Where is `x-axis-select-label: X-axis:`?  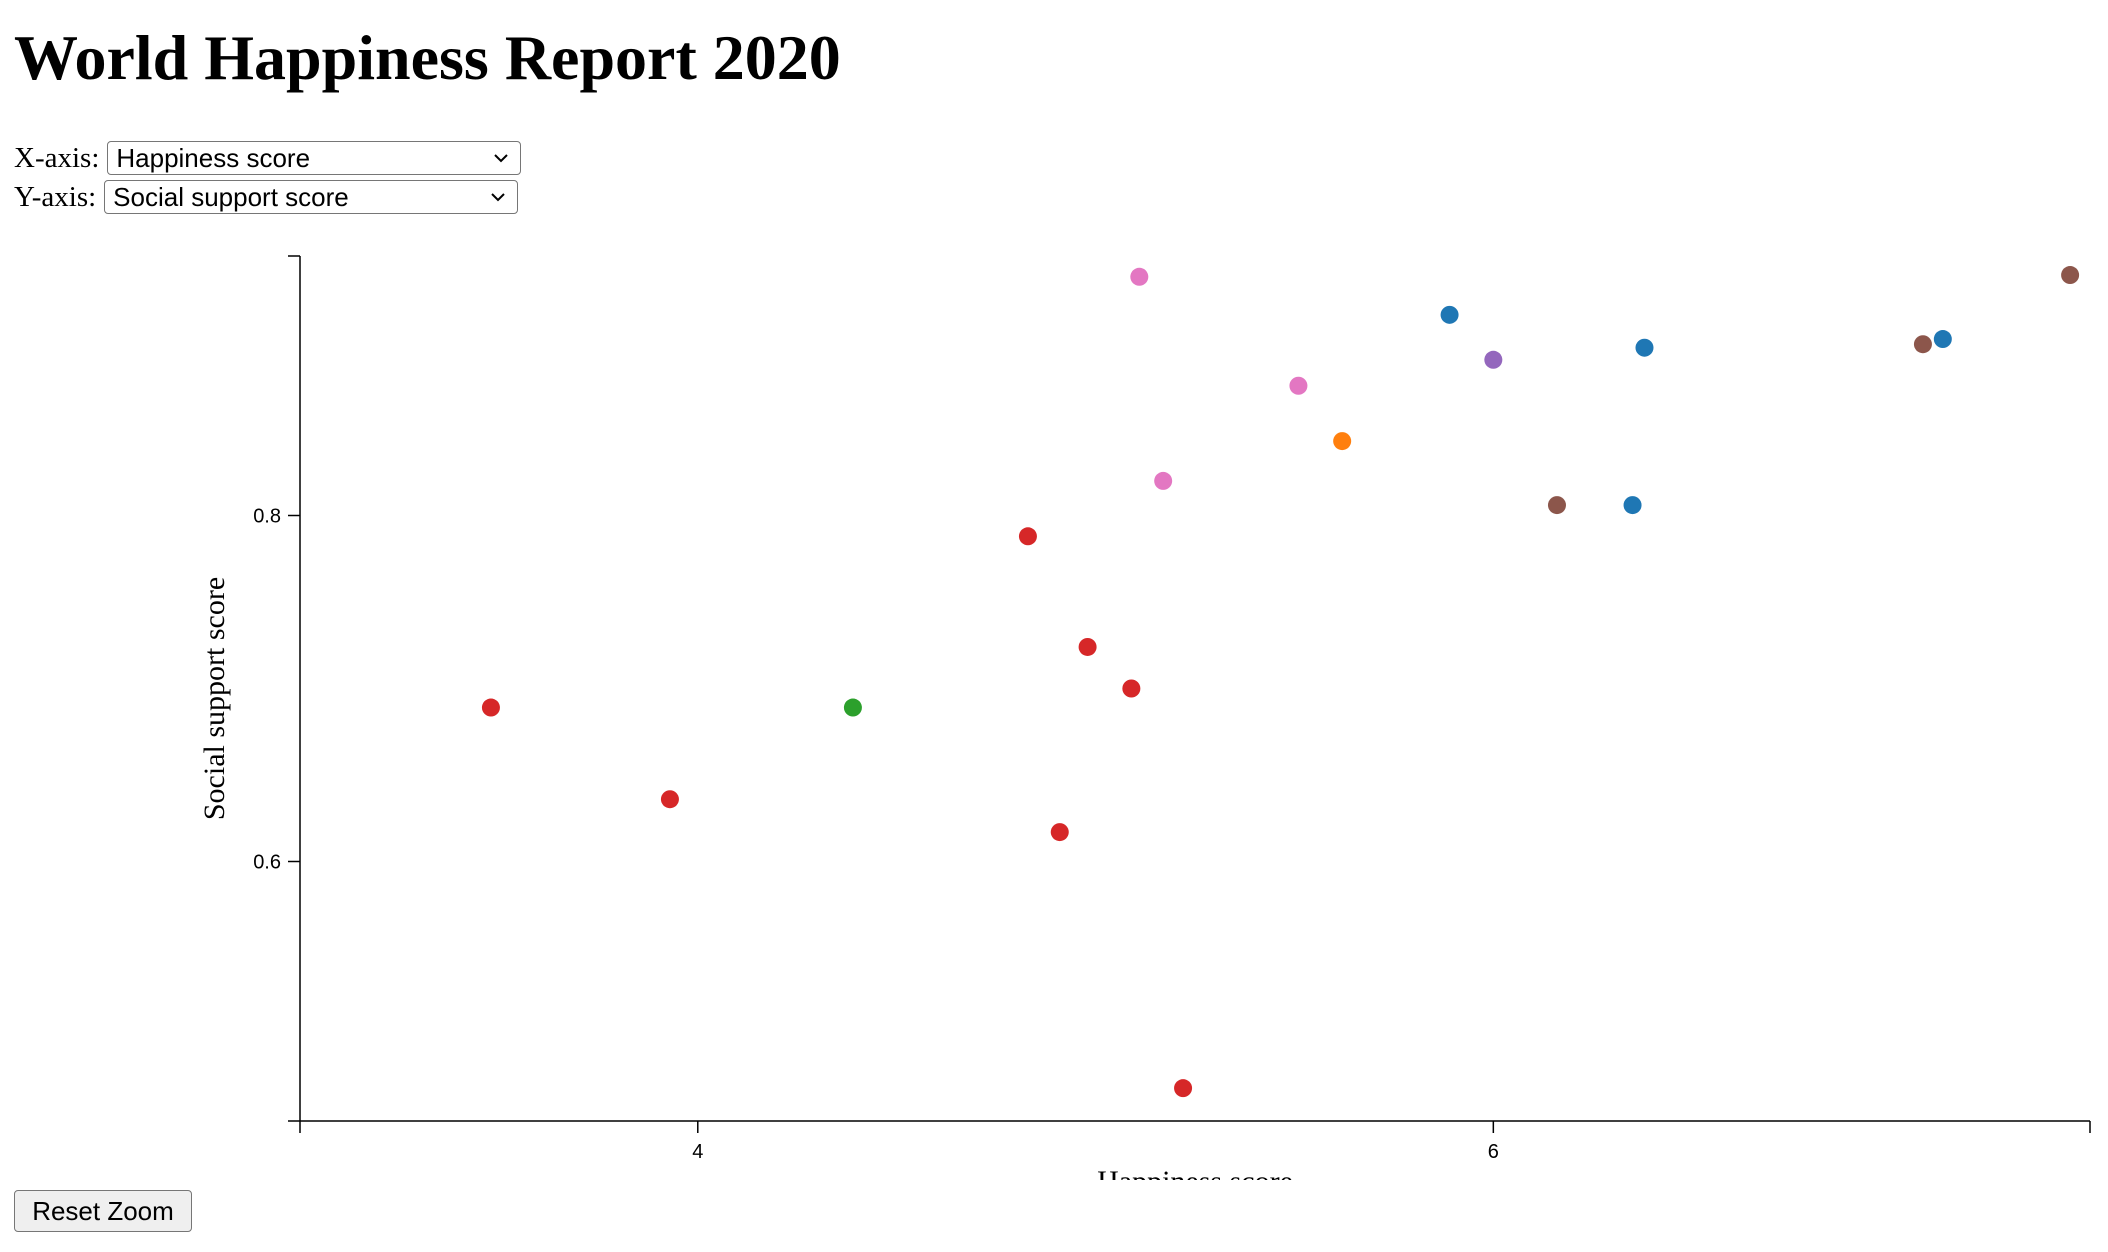
x-axis-select-label: X-axis: is located at coordinates (57, 157).